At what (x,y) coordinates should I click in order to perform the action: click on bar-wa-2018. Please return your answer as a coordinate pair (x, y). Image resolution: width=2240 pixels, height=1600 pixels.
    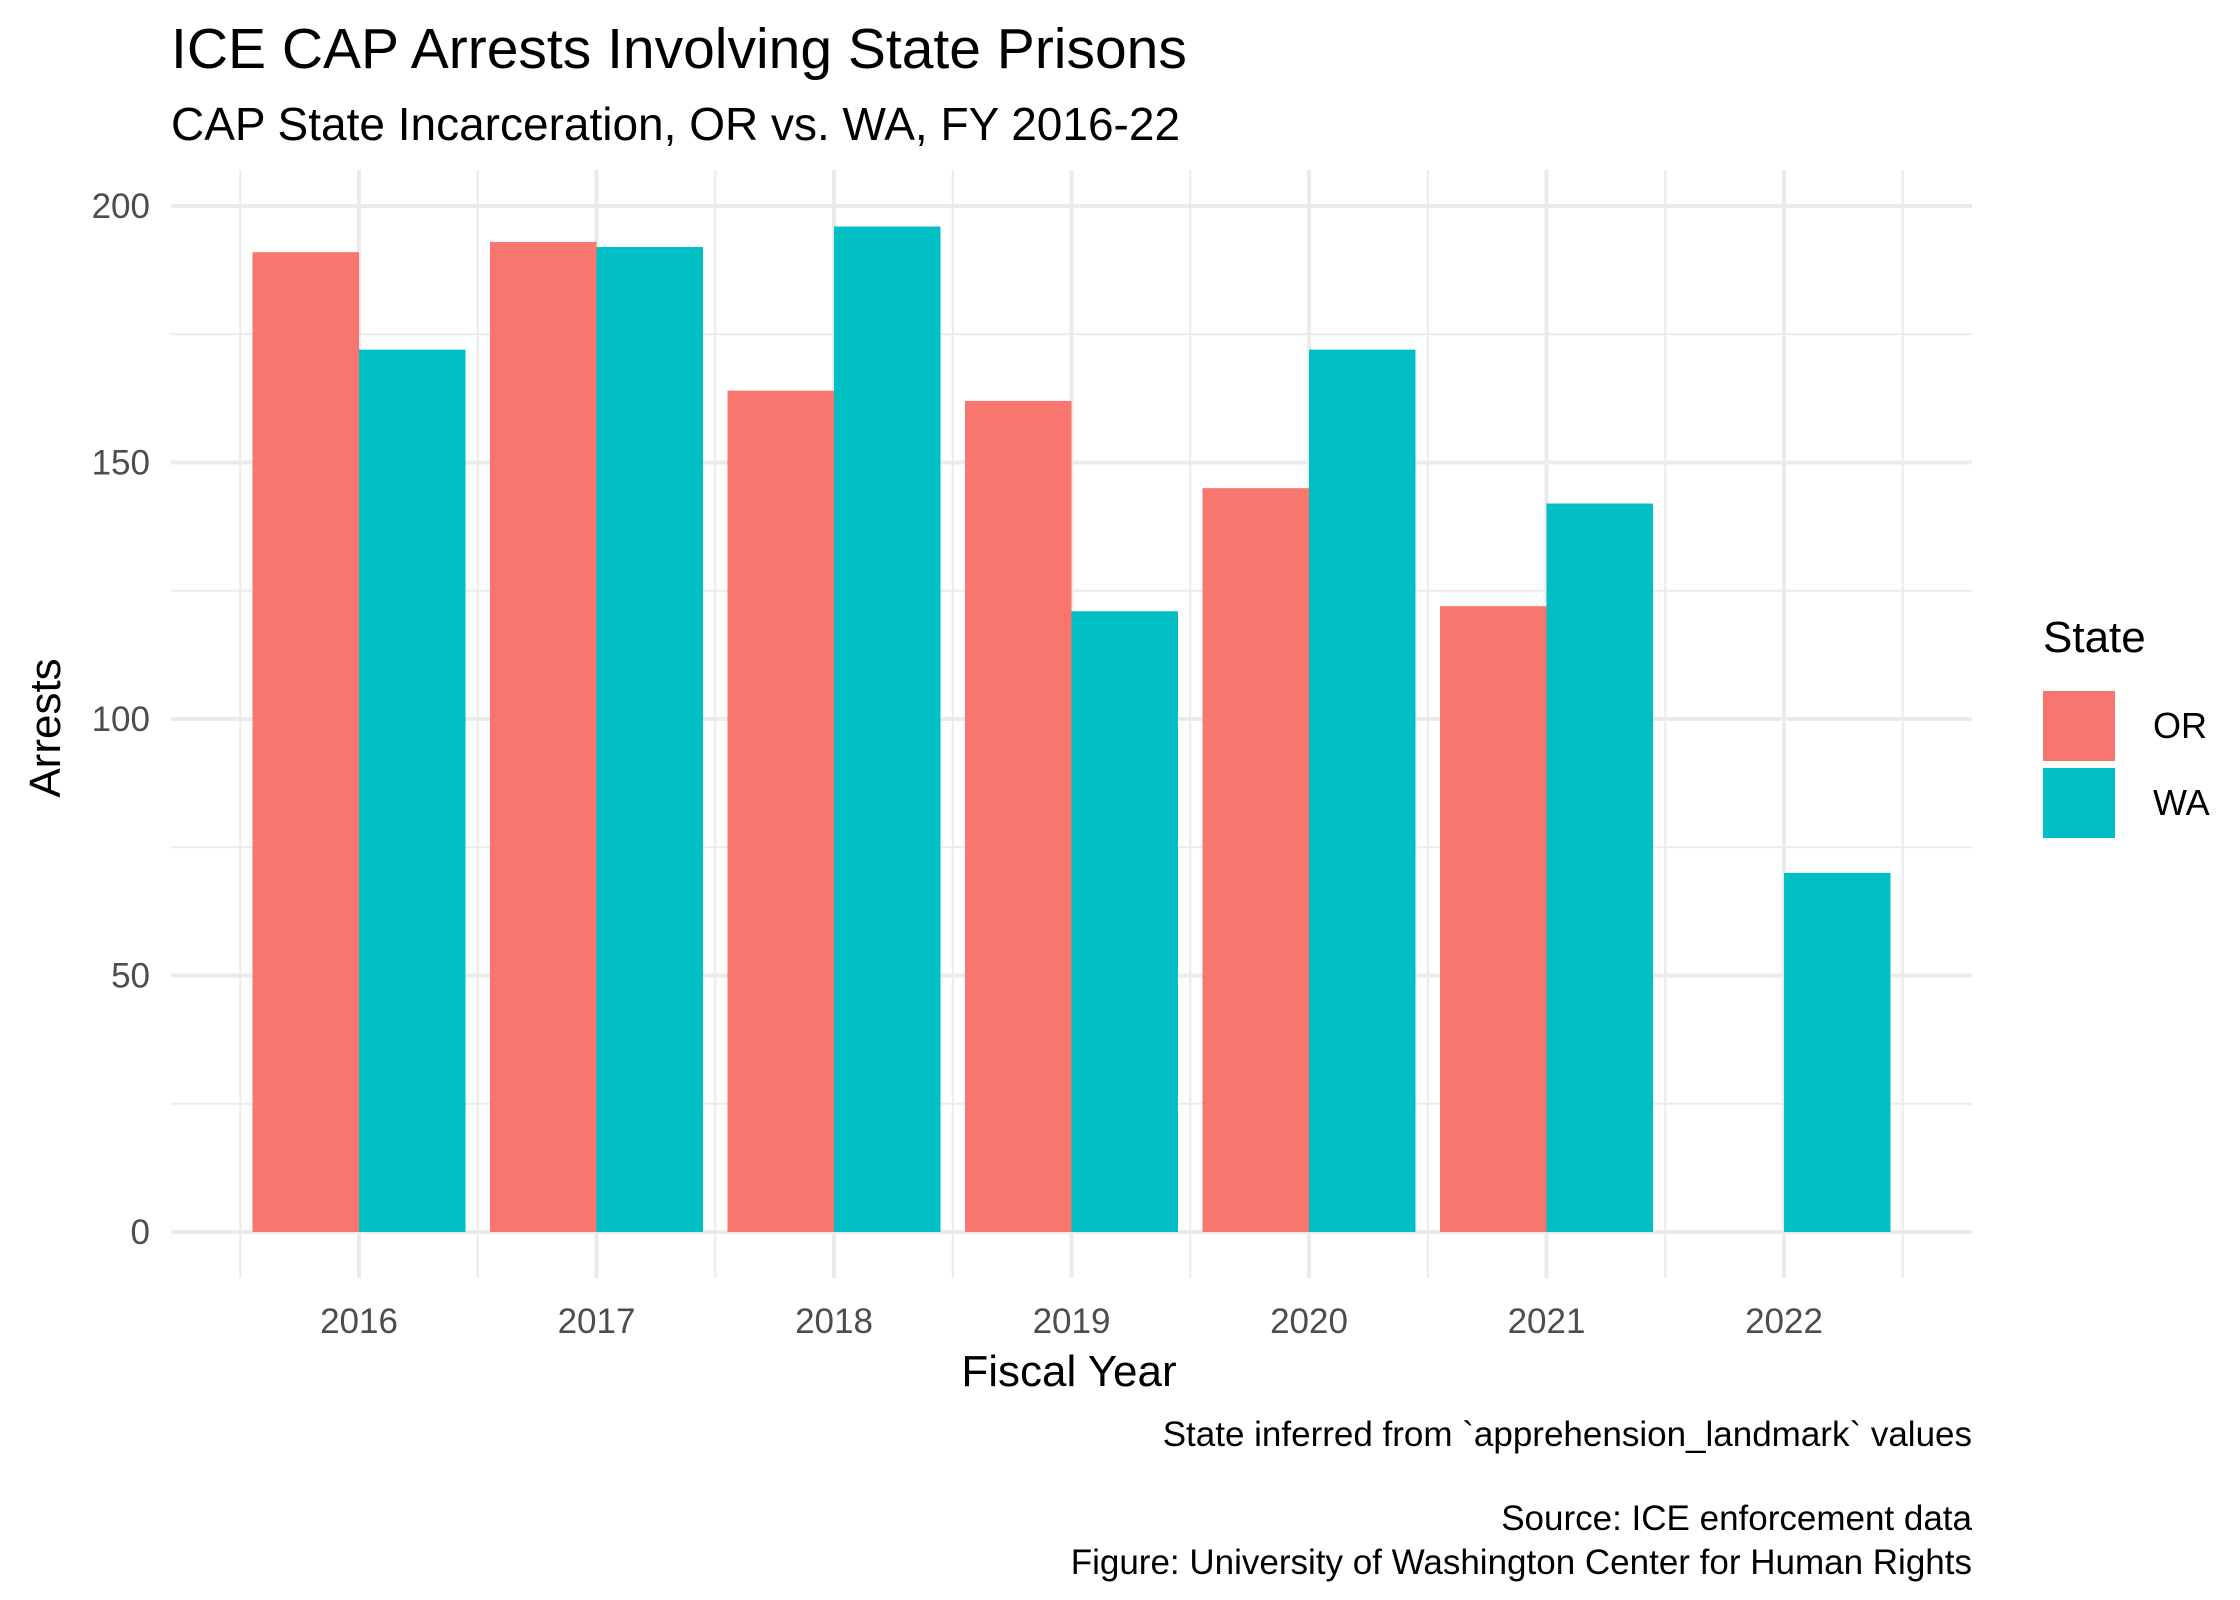
    Looking at the image, I should click on (887, 729).